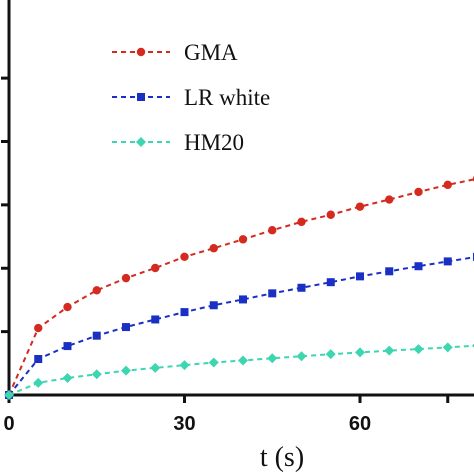  I want to click on x-axis-title: t (s), so click(282, 457).